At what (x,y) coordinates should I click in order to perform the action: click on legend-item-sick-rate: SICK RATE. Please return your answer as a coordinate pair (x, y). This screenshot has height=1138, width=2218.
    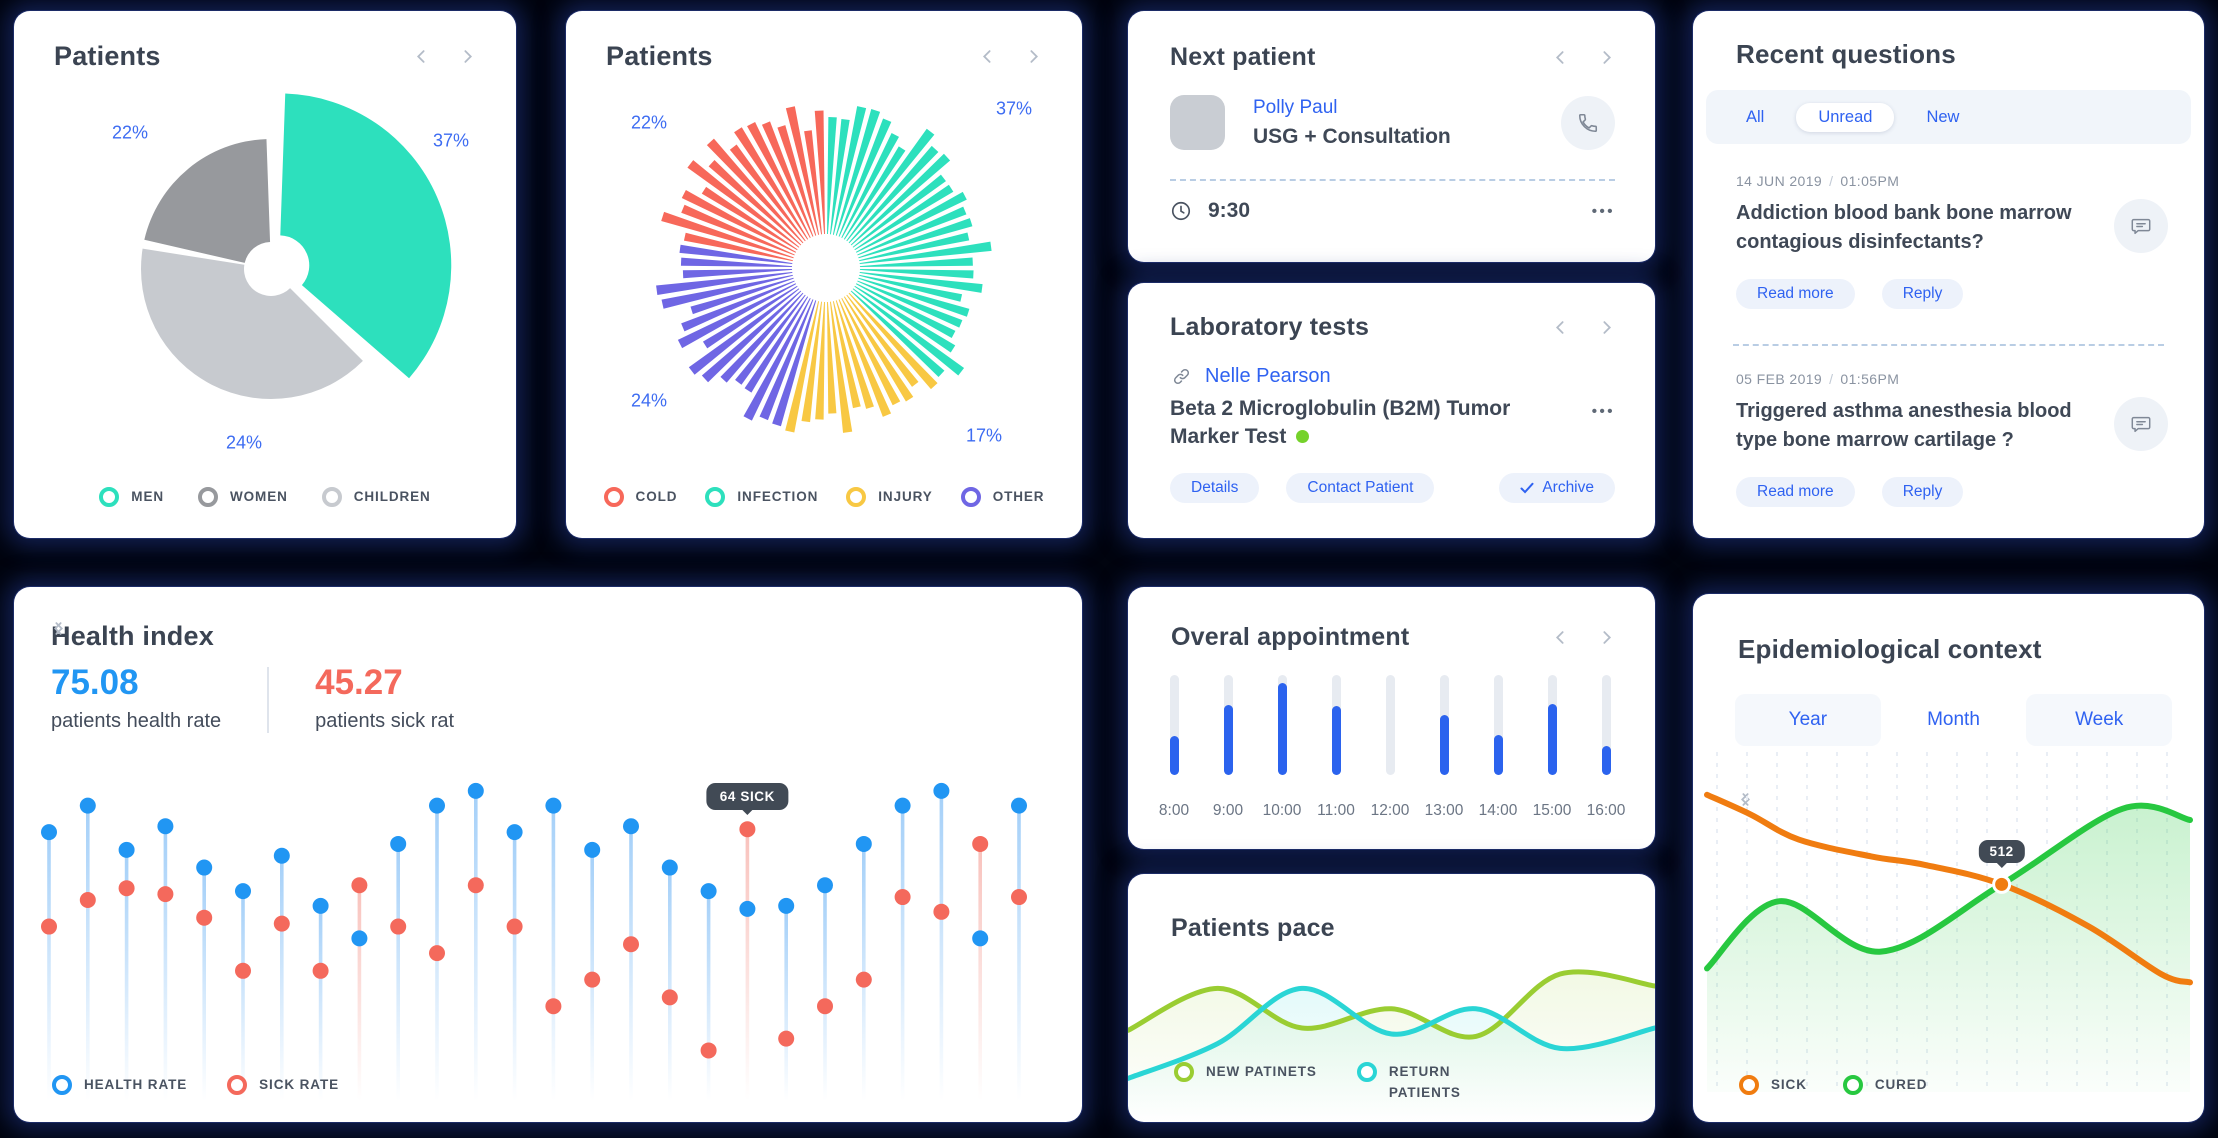
    Looking at the image, I should click on (283, 1085).